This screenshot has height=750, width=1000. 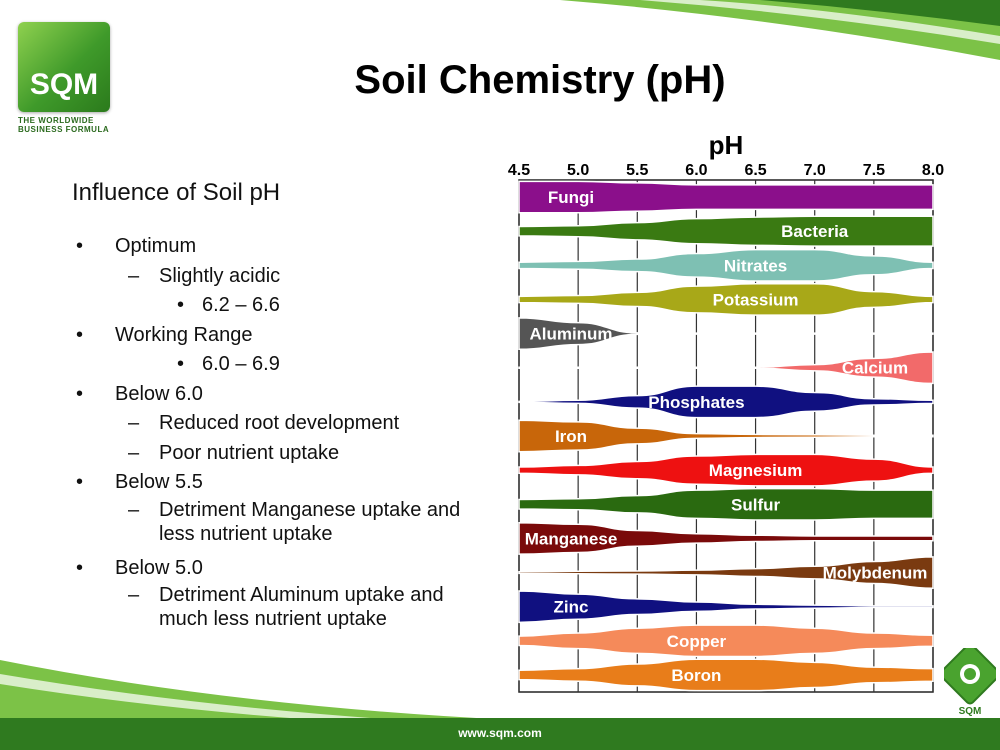 What do you see at coordinates (726, 197) in the screenshot?
I see `band-fungi` at bounding box center [726, 197].